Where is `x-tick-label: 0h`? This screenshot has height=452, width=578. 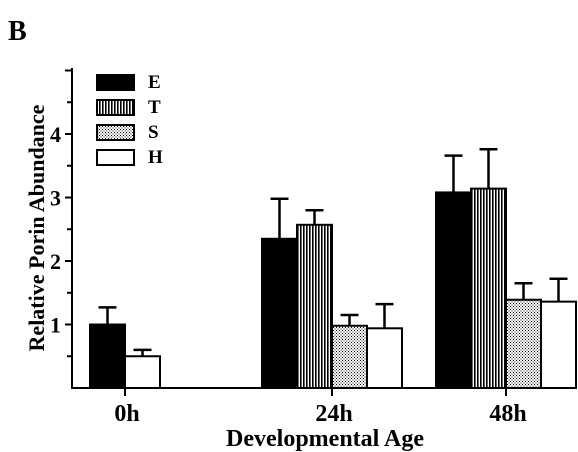 x-tick-label: 0h is located at coordinates (126, 414).